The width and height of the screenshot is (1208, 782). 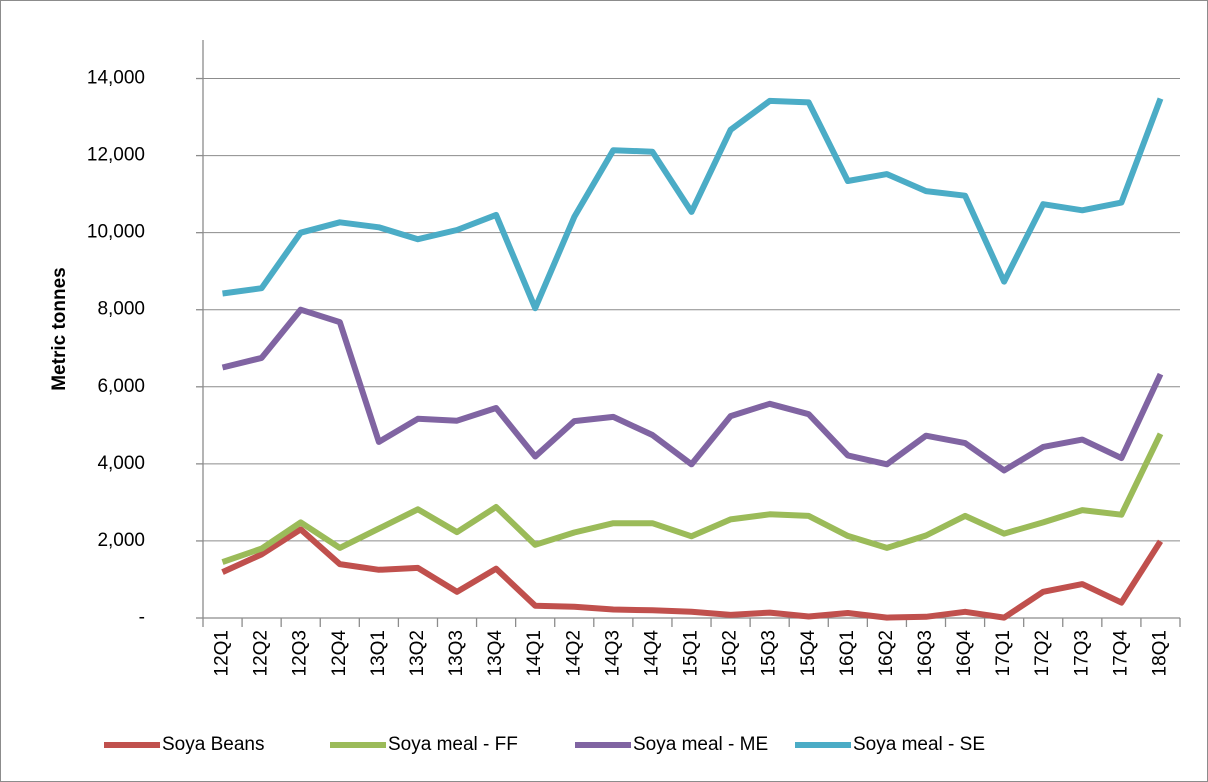 What do you see at coordinates (116, 232) in the screenshot?
I see `y-tick-label: 10,000` at bounding box center [116, 232].